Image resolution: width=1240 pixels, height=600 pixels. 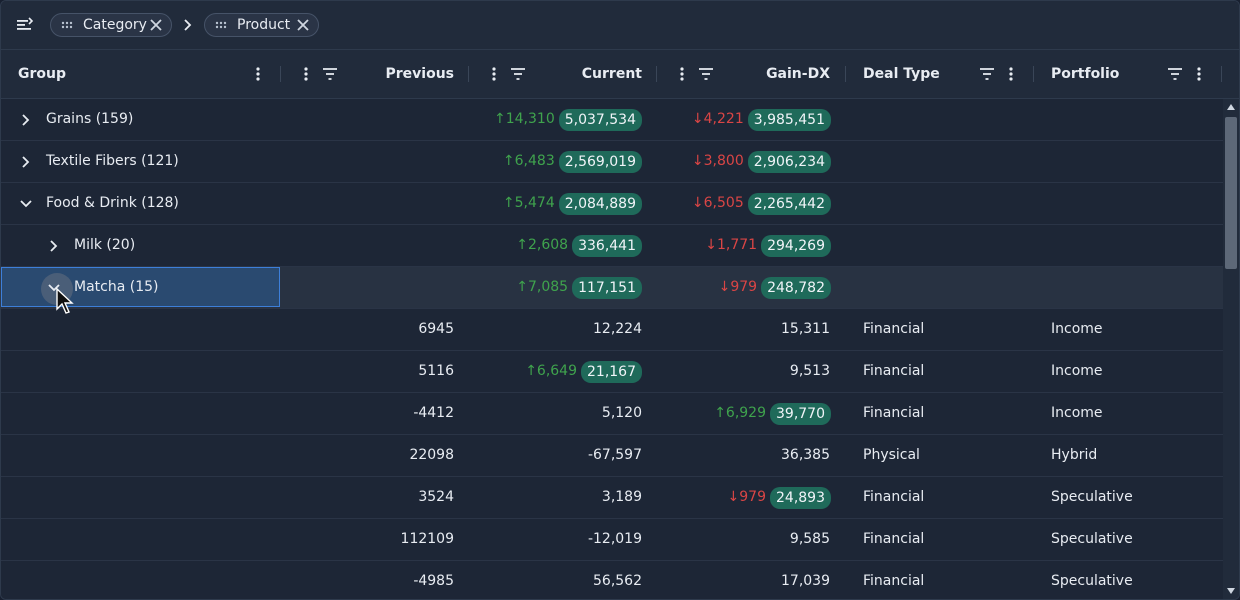 What do you see at coordinates (612, 288) in the screenshot?
I see `group-row-selected: Matcha (15) ↑7,085 117,151 ↓979 248,782` at bounding box center [612, 288].